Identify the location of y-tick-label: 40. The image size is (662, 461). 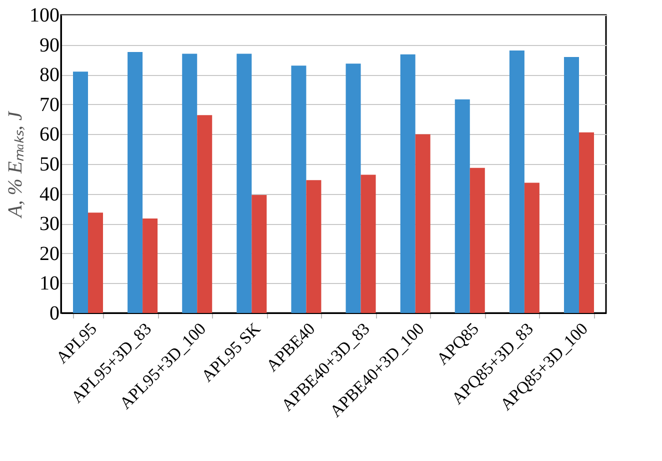
(50, 194).